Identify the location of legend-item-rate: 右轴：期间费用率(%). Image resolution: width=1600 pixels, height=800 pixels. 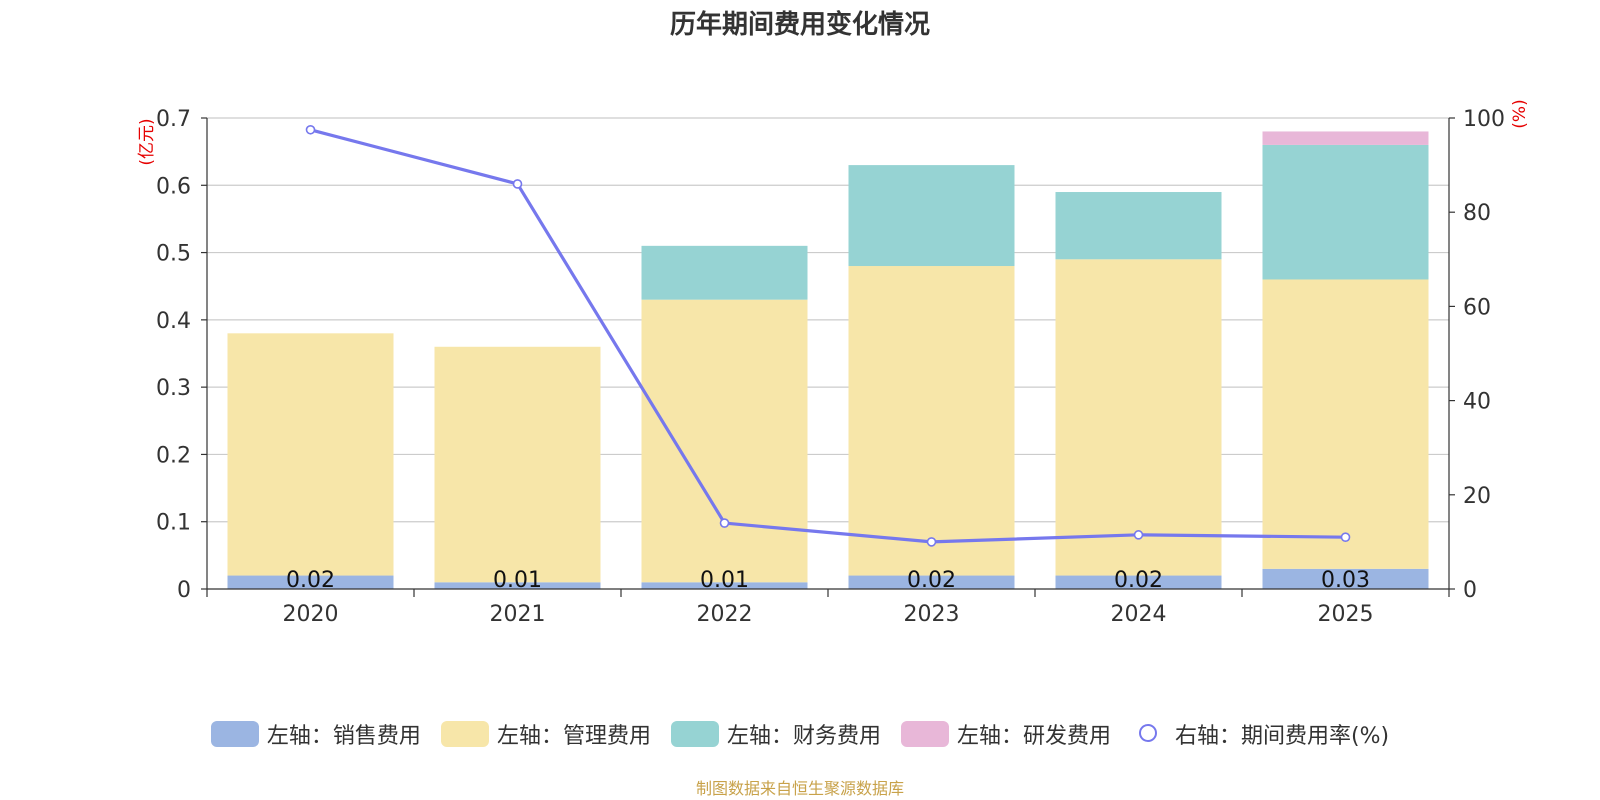
(1260, 734).